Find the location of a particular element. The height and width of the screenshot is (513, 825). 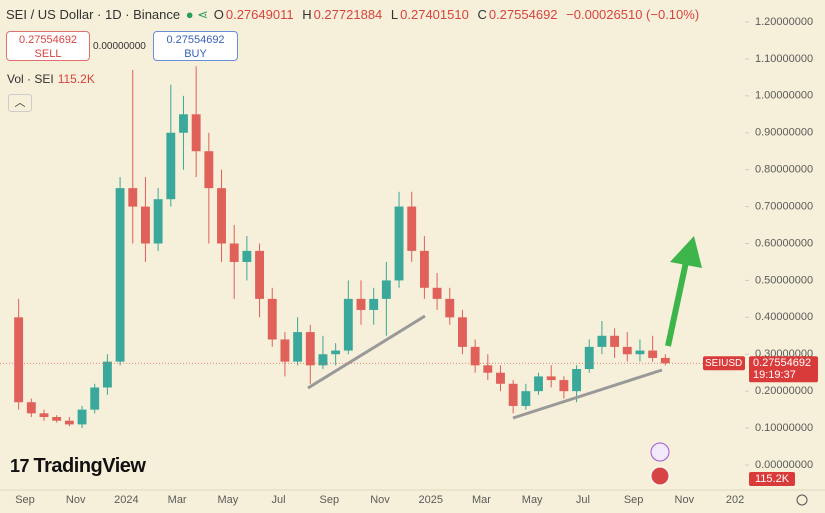

symbol-tag is located at coordinates (724, 363).